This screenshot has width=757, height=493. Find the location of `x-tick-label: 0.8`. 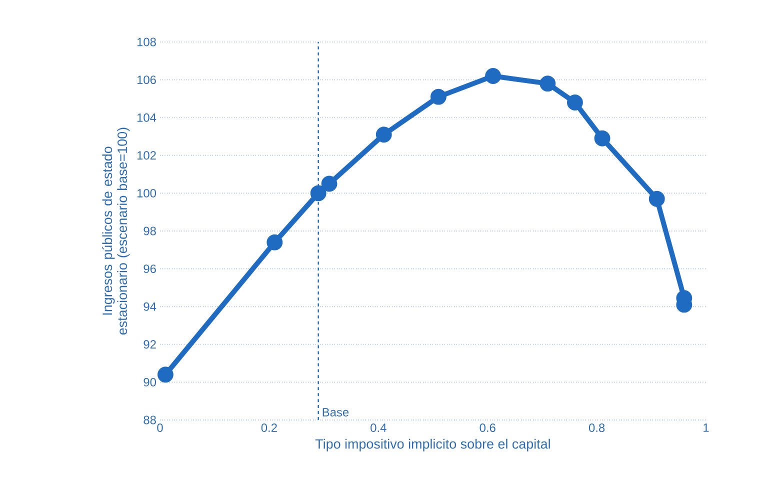

x-tick-label: 0.8 is located at coordinates (596, 428).